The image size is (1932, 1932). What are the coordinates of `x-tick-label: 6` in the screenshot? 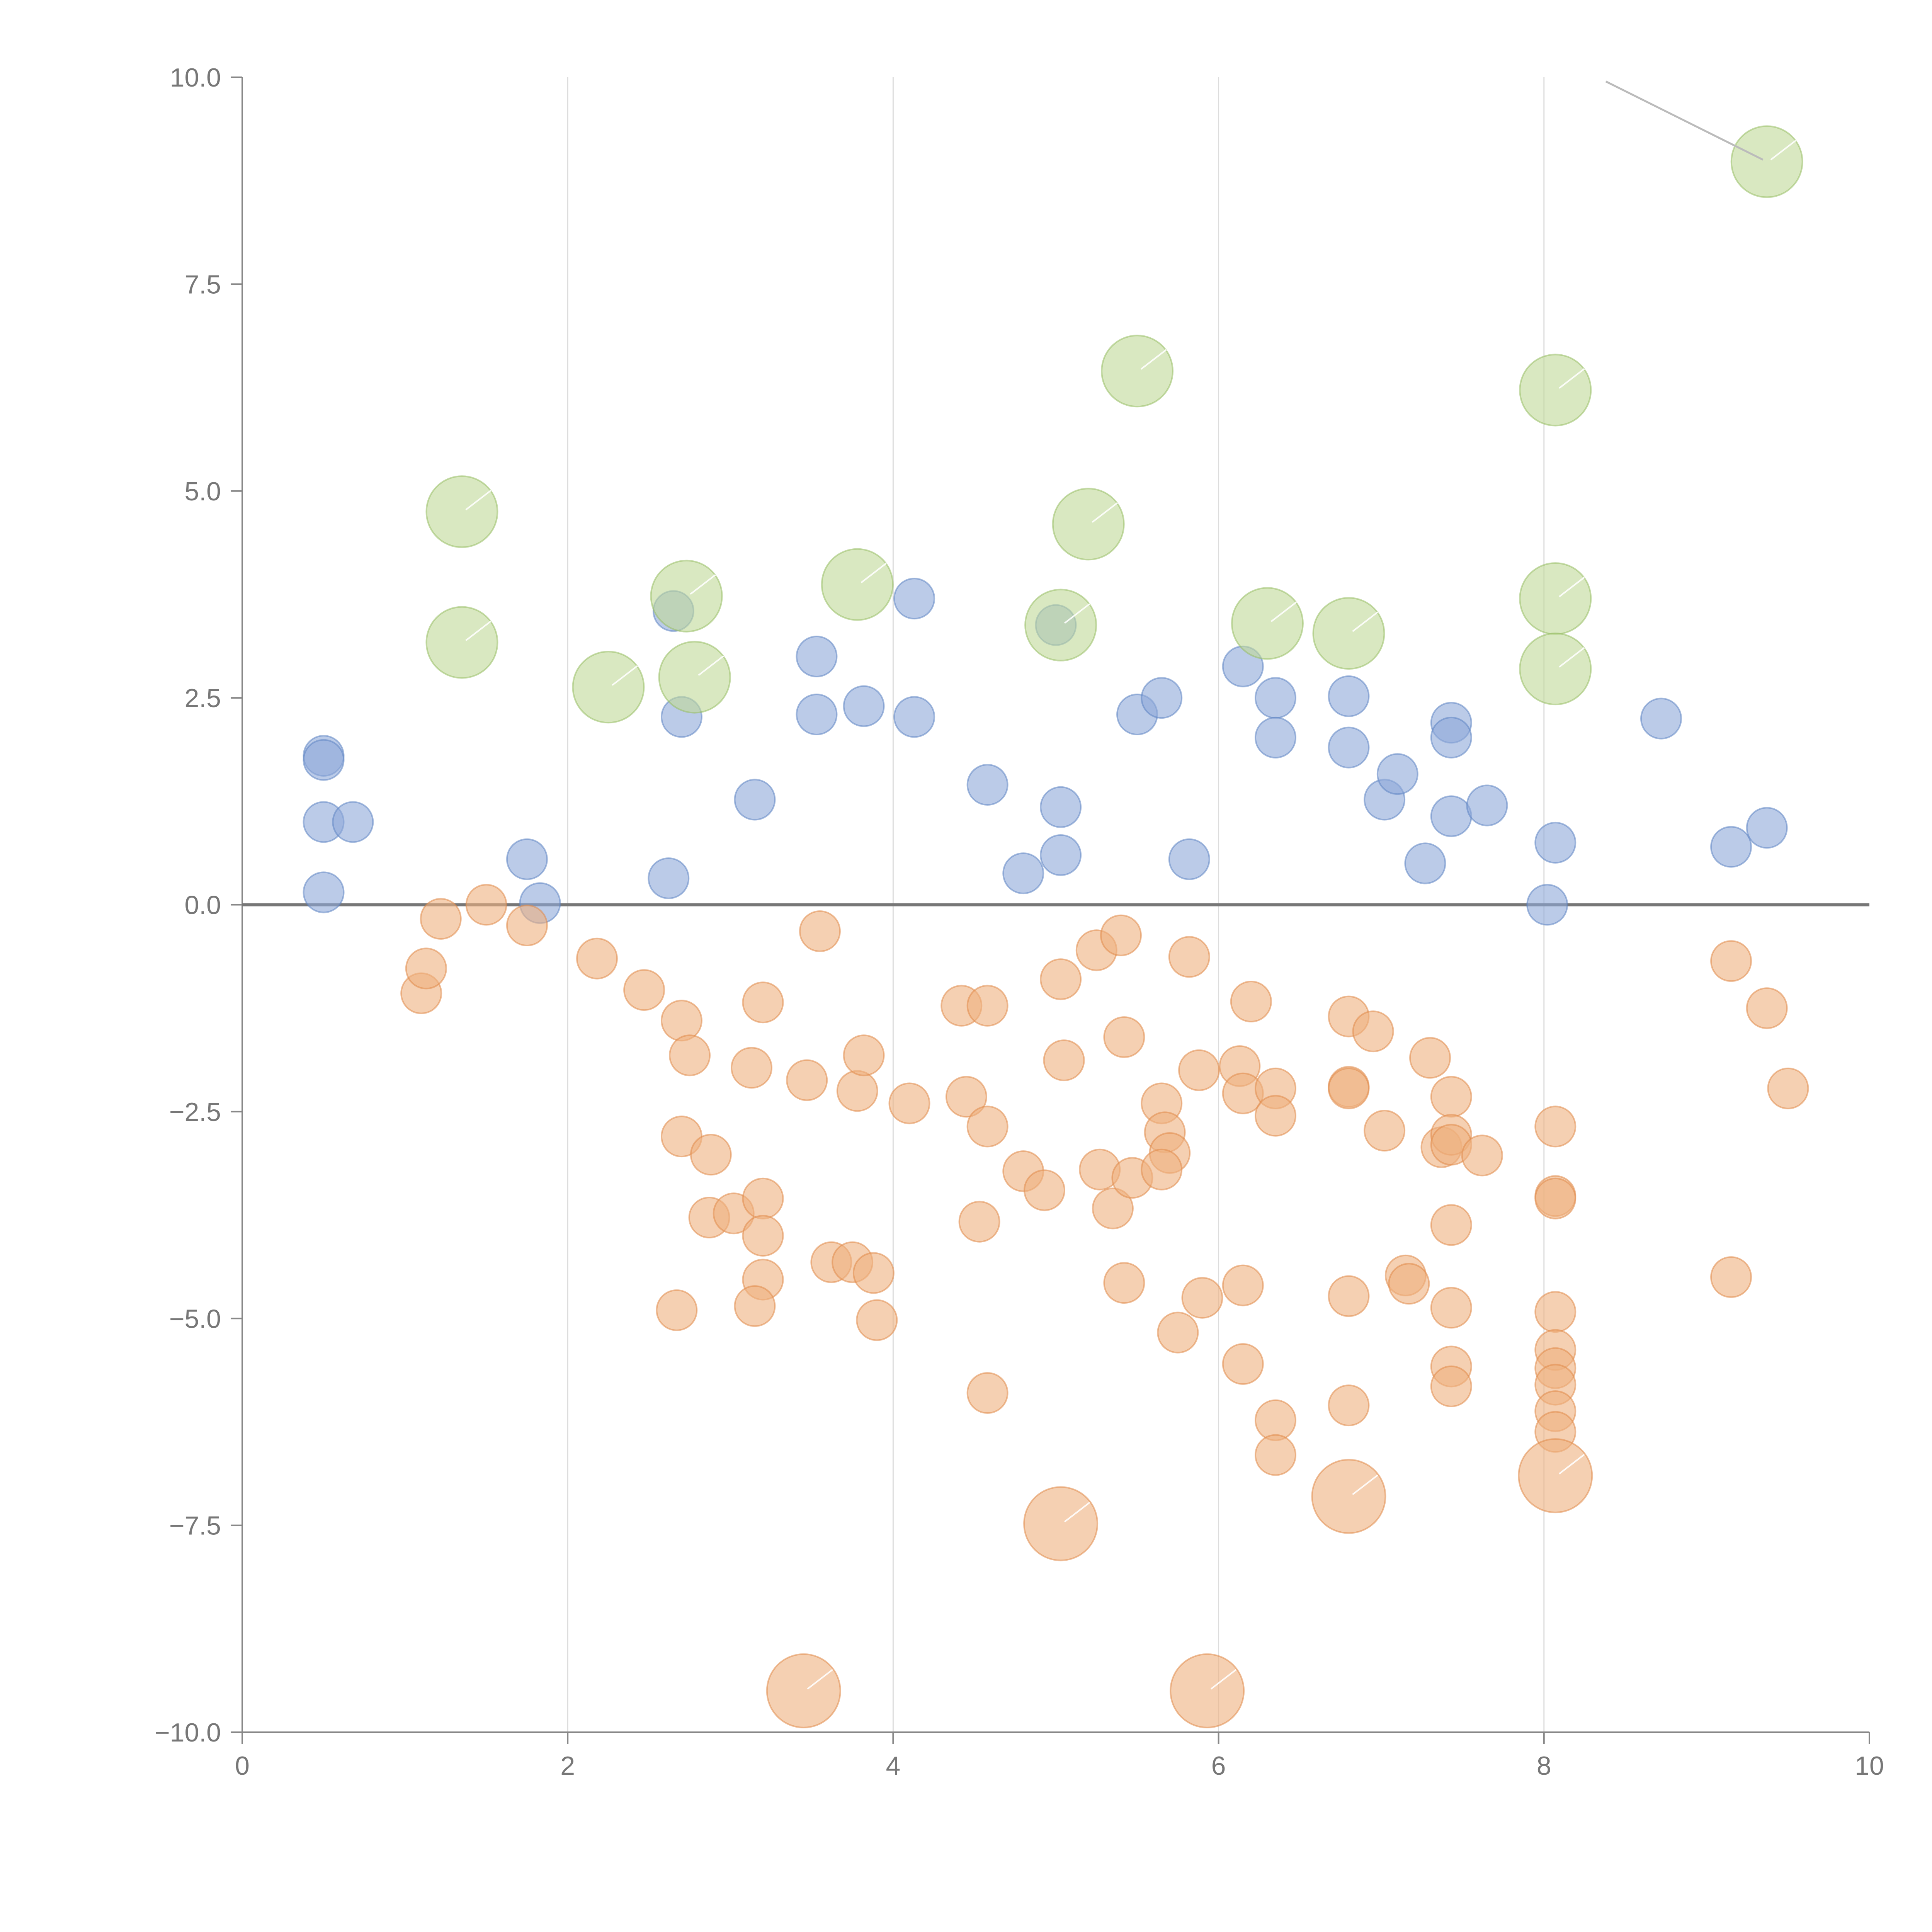 It's located at (1219, 1766).